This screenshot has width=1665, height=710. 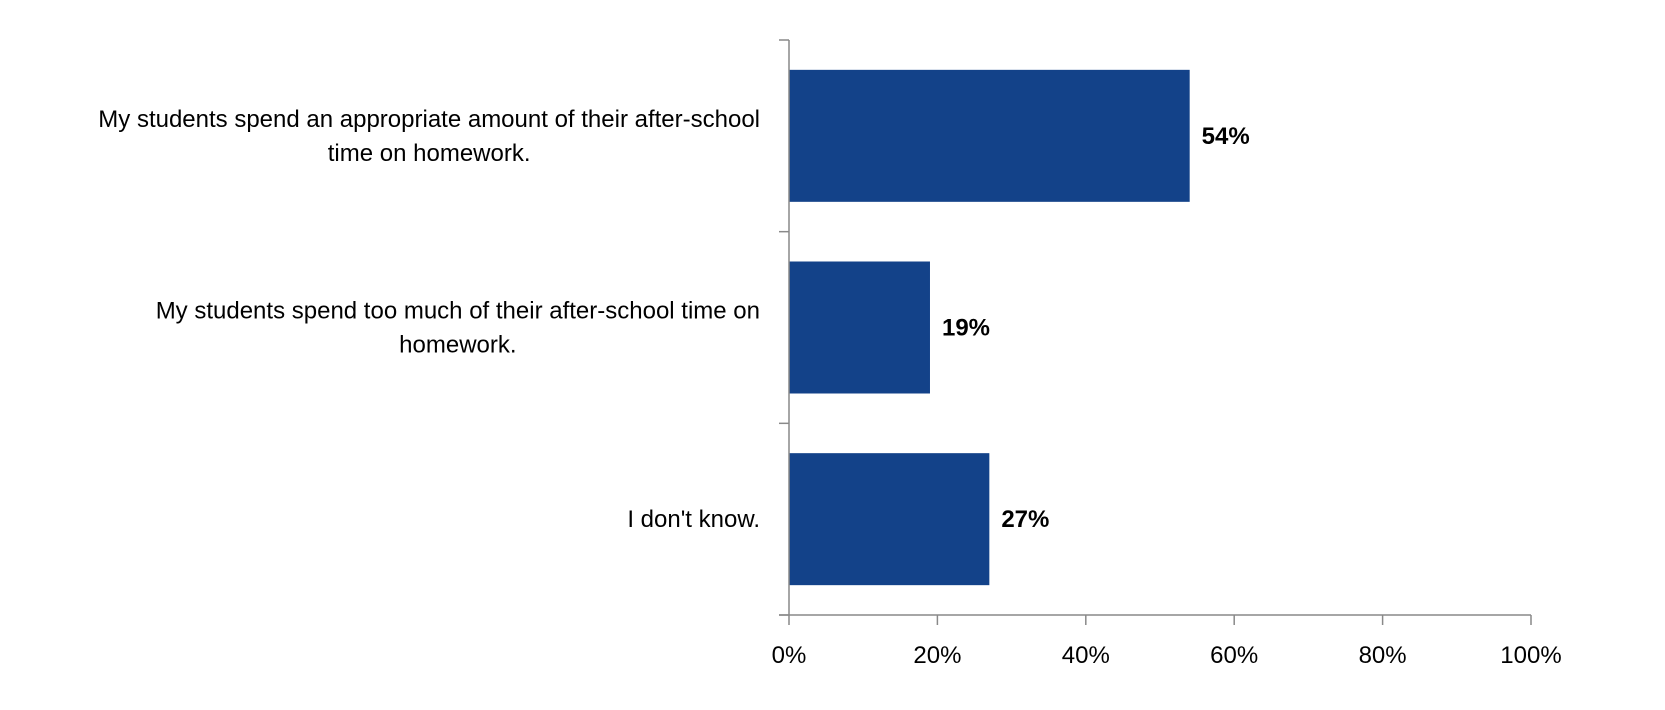 I want to click on category-label-1-line-1: homework., so click(x=457, y=345).